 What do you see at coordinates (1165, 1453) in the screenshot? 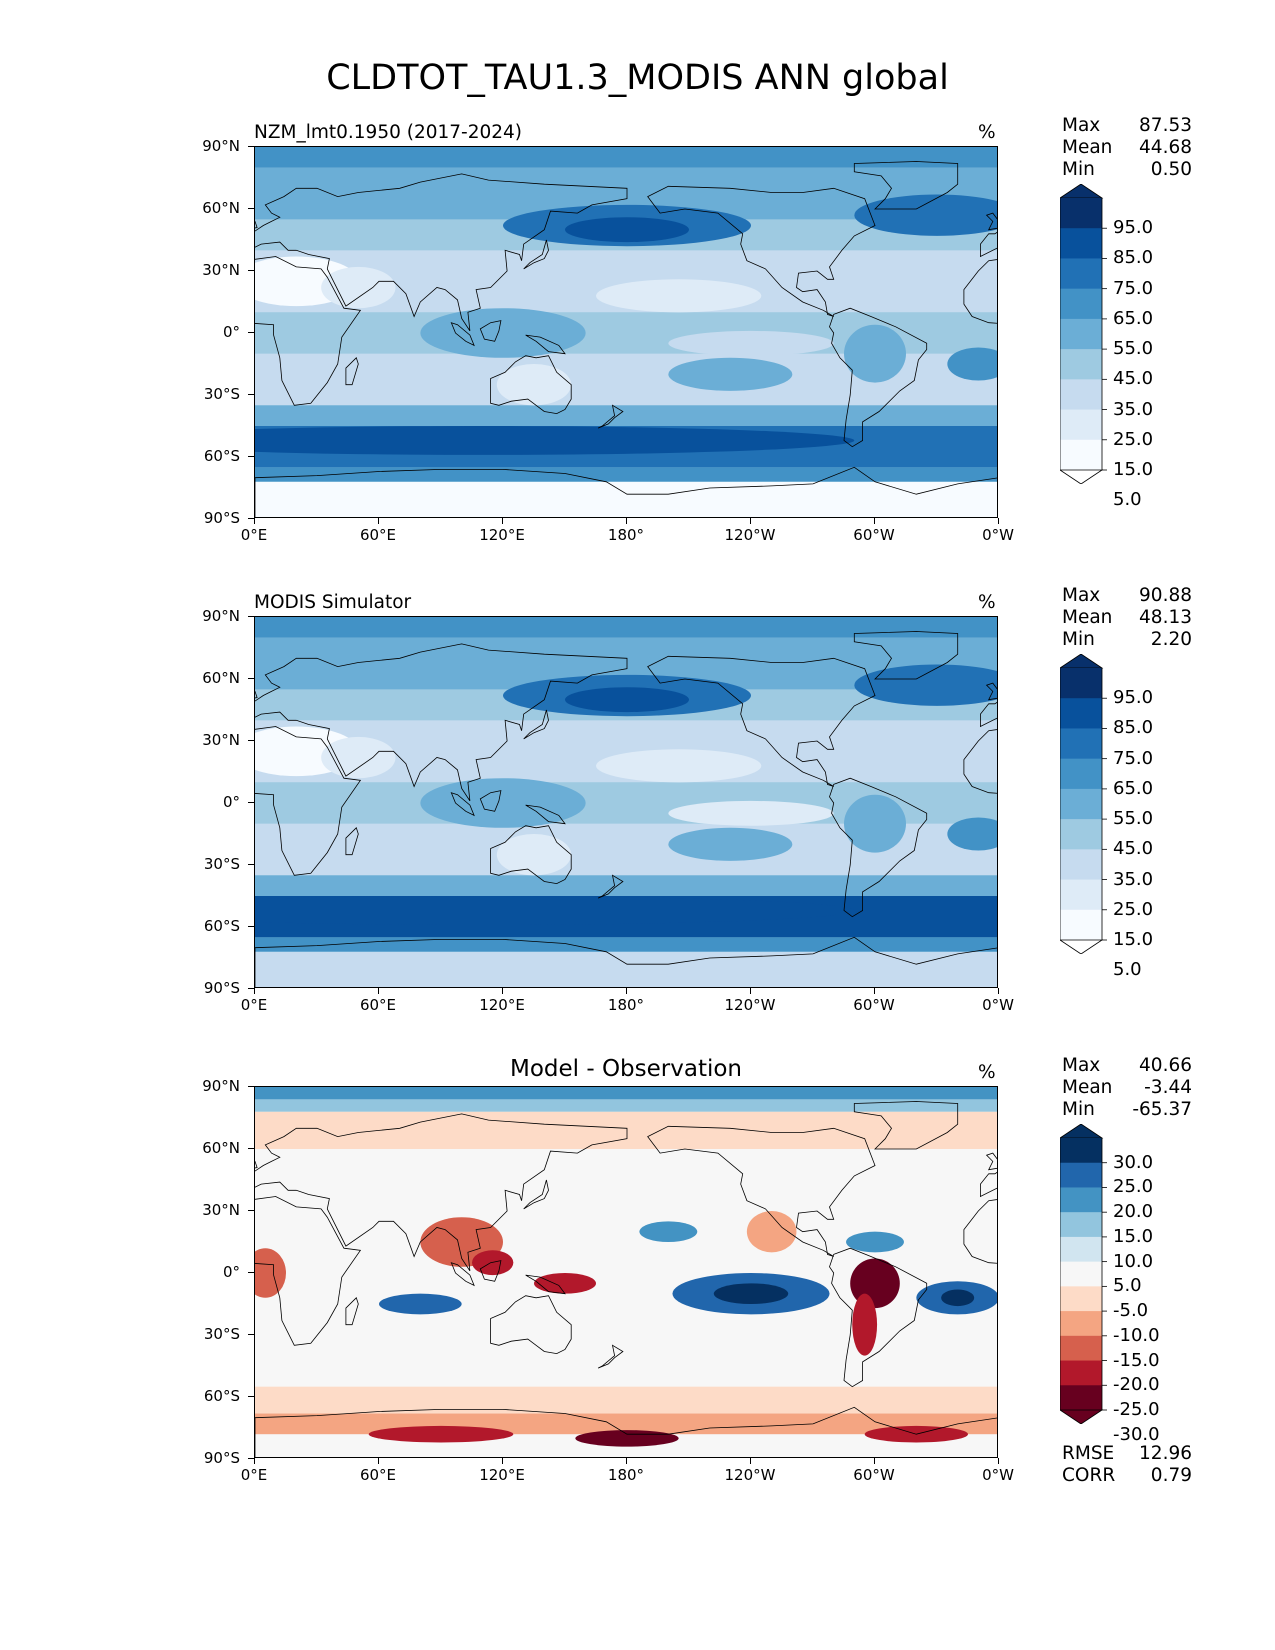
I see `rmse-value: 12.96` at bounding box center [1165, 1453].